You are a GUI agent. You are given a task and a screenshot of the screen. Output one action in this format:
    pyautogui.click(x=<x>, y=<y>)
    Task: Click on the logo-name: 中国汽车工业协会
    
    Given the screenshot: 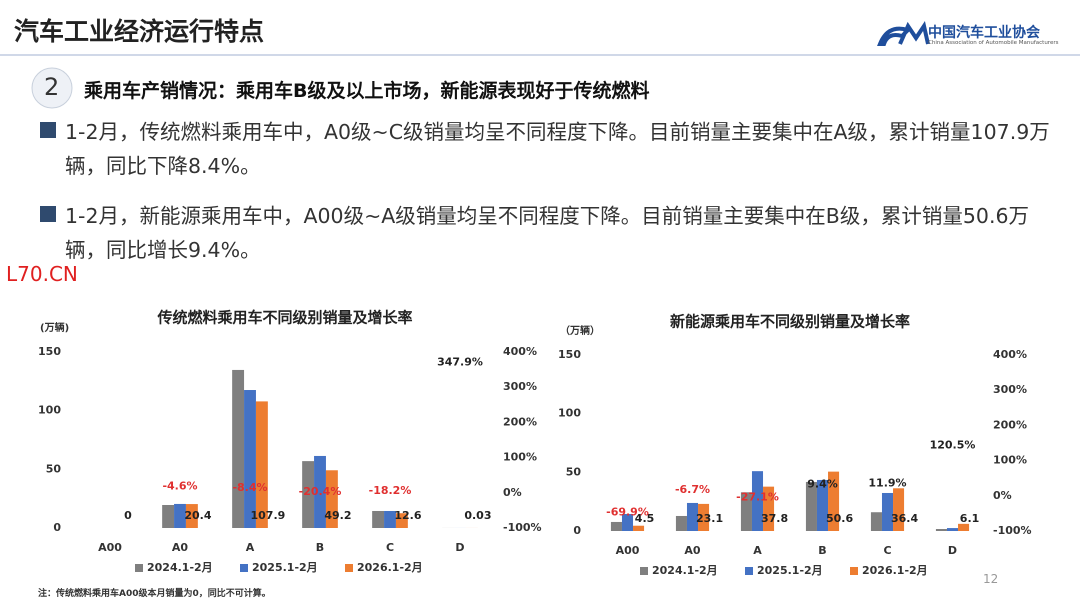 What is the action you would take?
    pyautogui.click(x=984, y=33)
    